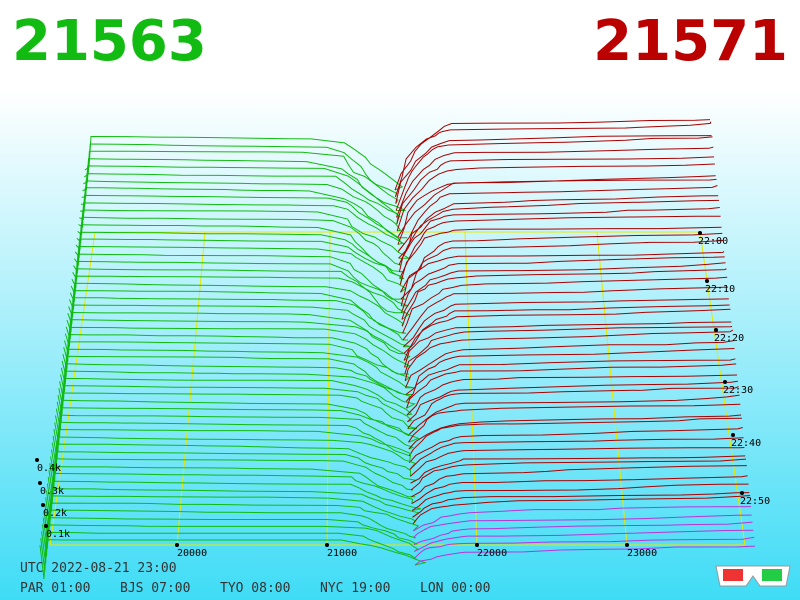  What do you see at coordinates (355, 588) in the screenshot?
I see `clock-label: NYC 19:00` at bounding box center [355, 588].